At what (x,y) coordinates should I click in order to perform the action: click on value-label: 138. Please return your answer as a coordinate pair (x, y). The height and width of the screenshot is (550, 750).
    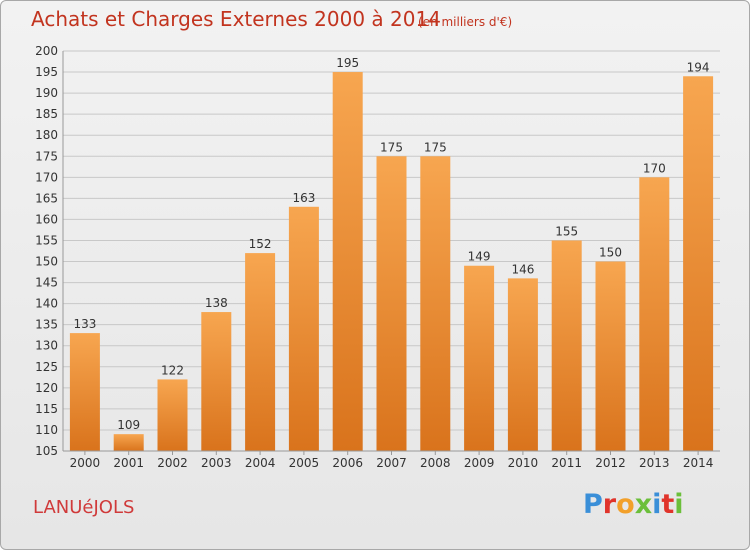
    Looking at the image, I should click on (216, 303).